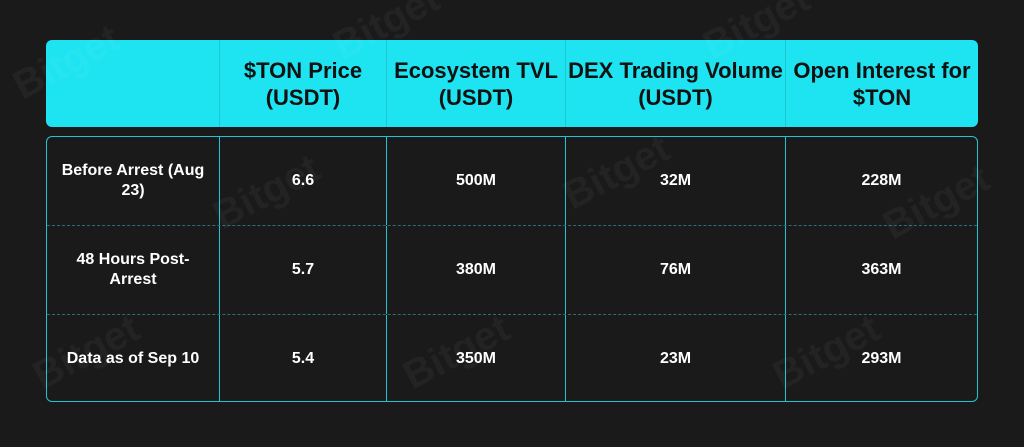  What do you see at coordinates (676, 270) in the screenshot?
I see `dex-volume-value: 76M` at bounding box center [676, 270].